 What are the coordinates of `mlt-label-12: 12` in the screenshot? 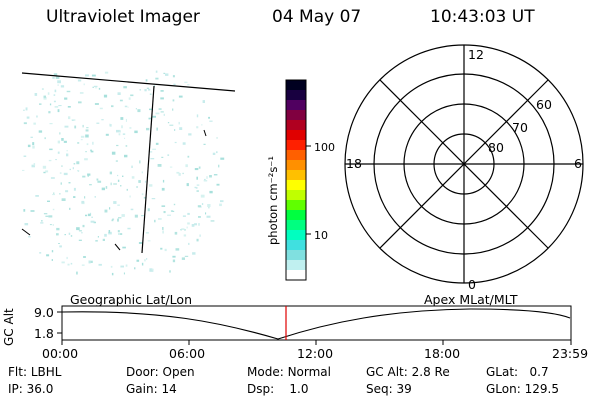 It's located at (476, 54).